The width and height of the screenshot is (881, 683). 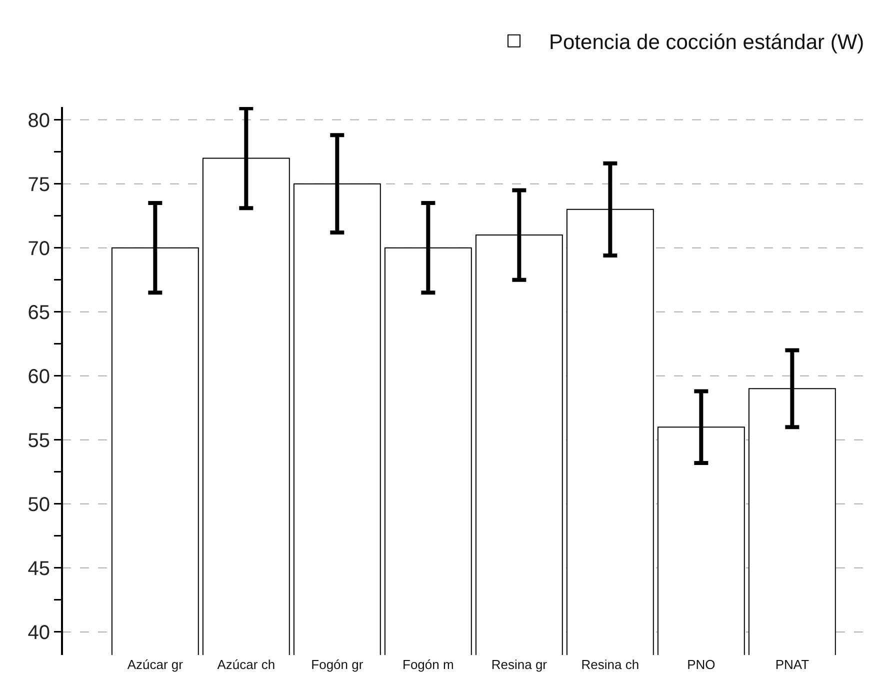 I want to click on x-tick-label: Azúcar gr, so click(x=155, y=664).